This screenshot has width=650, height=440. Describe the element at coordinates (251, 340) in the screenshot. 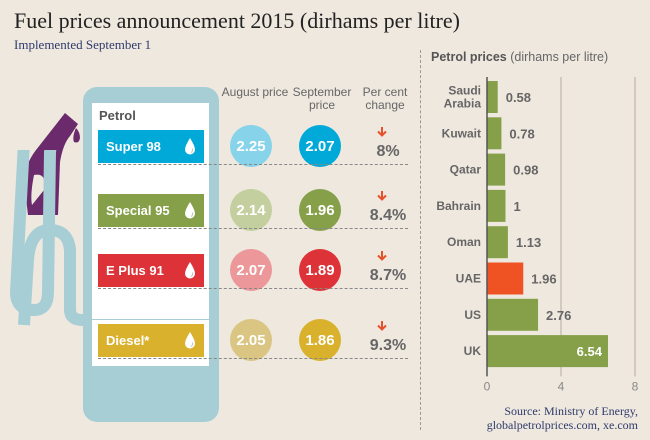

I see `august-price-diesel: 2.05` at that location.